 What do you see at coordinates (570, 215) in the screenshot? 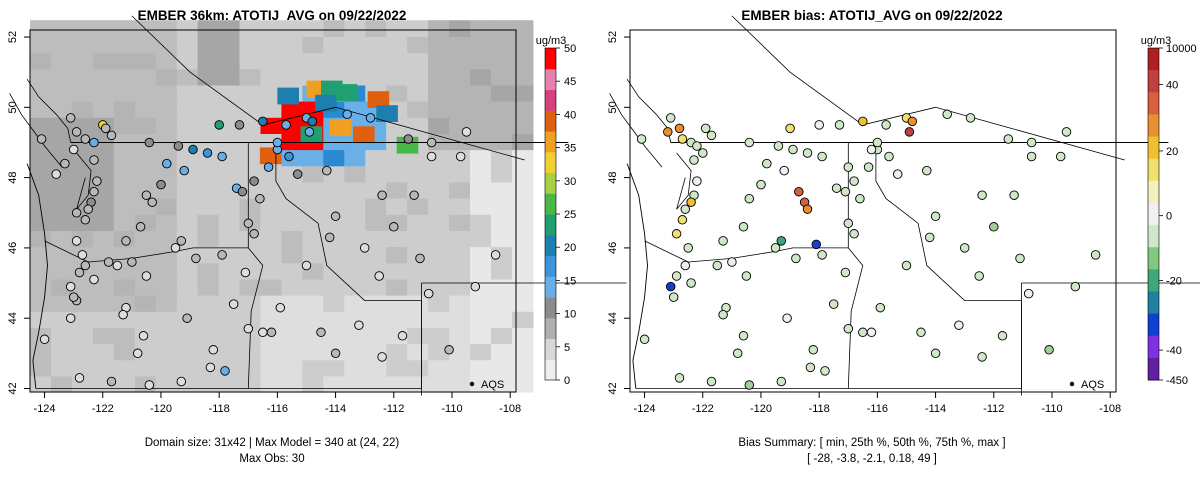
I see `colorbar-tick-label: 25` at bounding box center [570, 215].